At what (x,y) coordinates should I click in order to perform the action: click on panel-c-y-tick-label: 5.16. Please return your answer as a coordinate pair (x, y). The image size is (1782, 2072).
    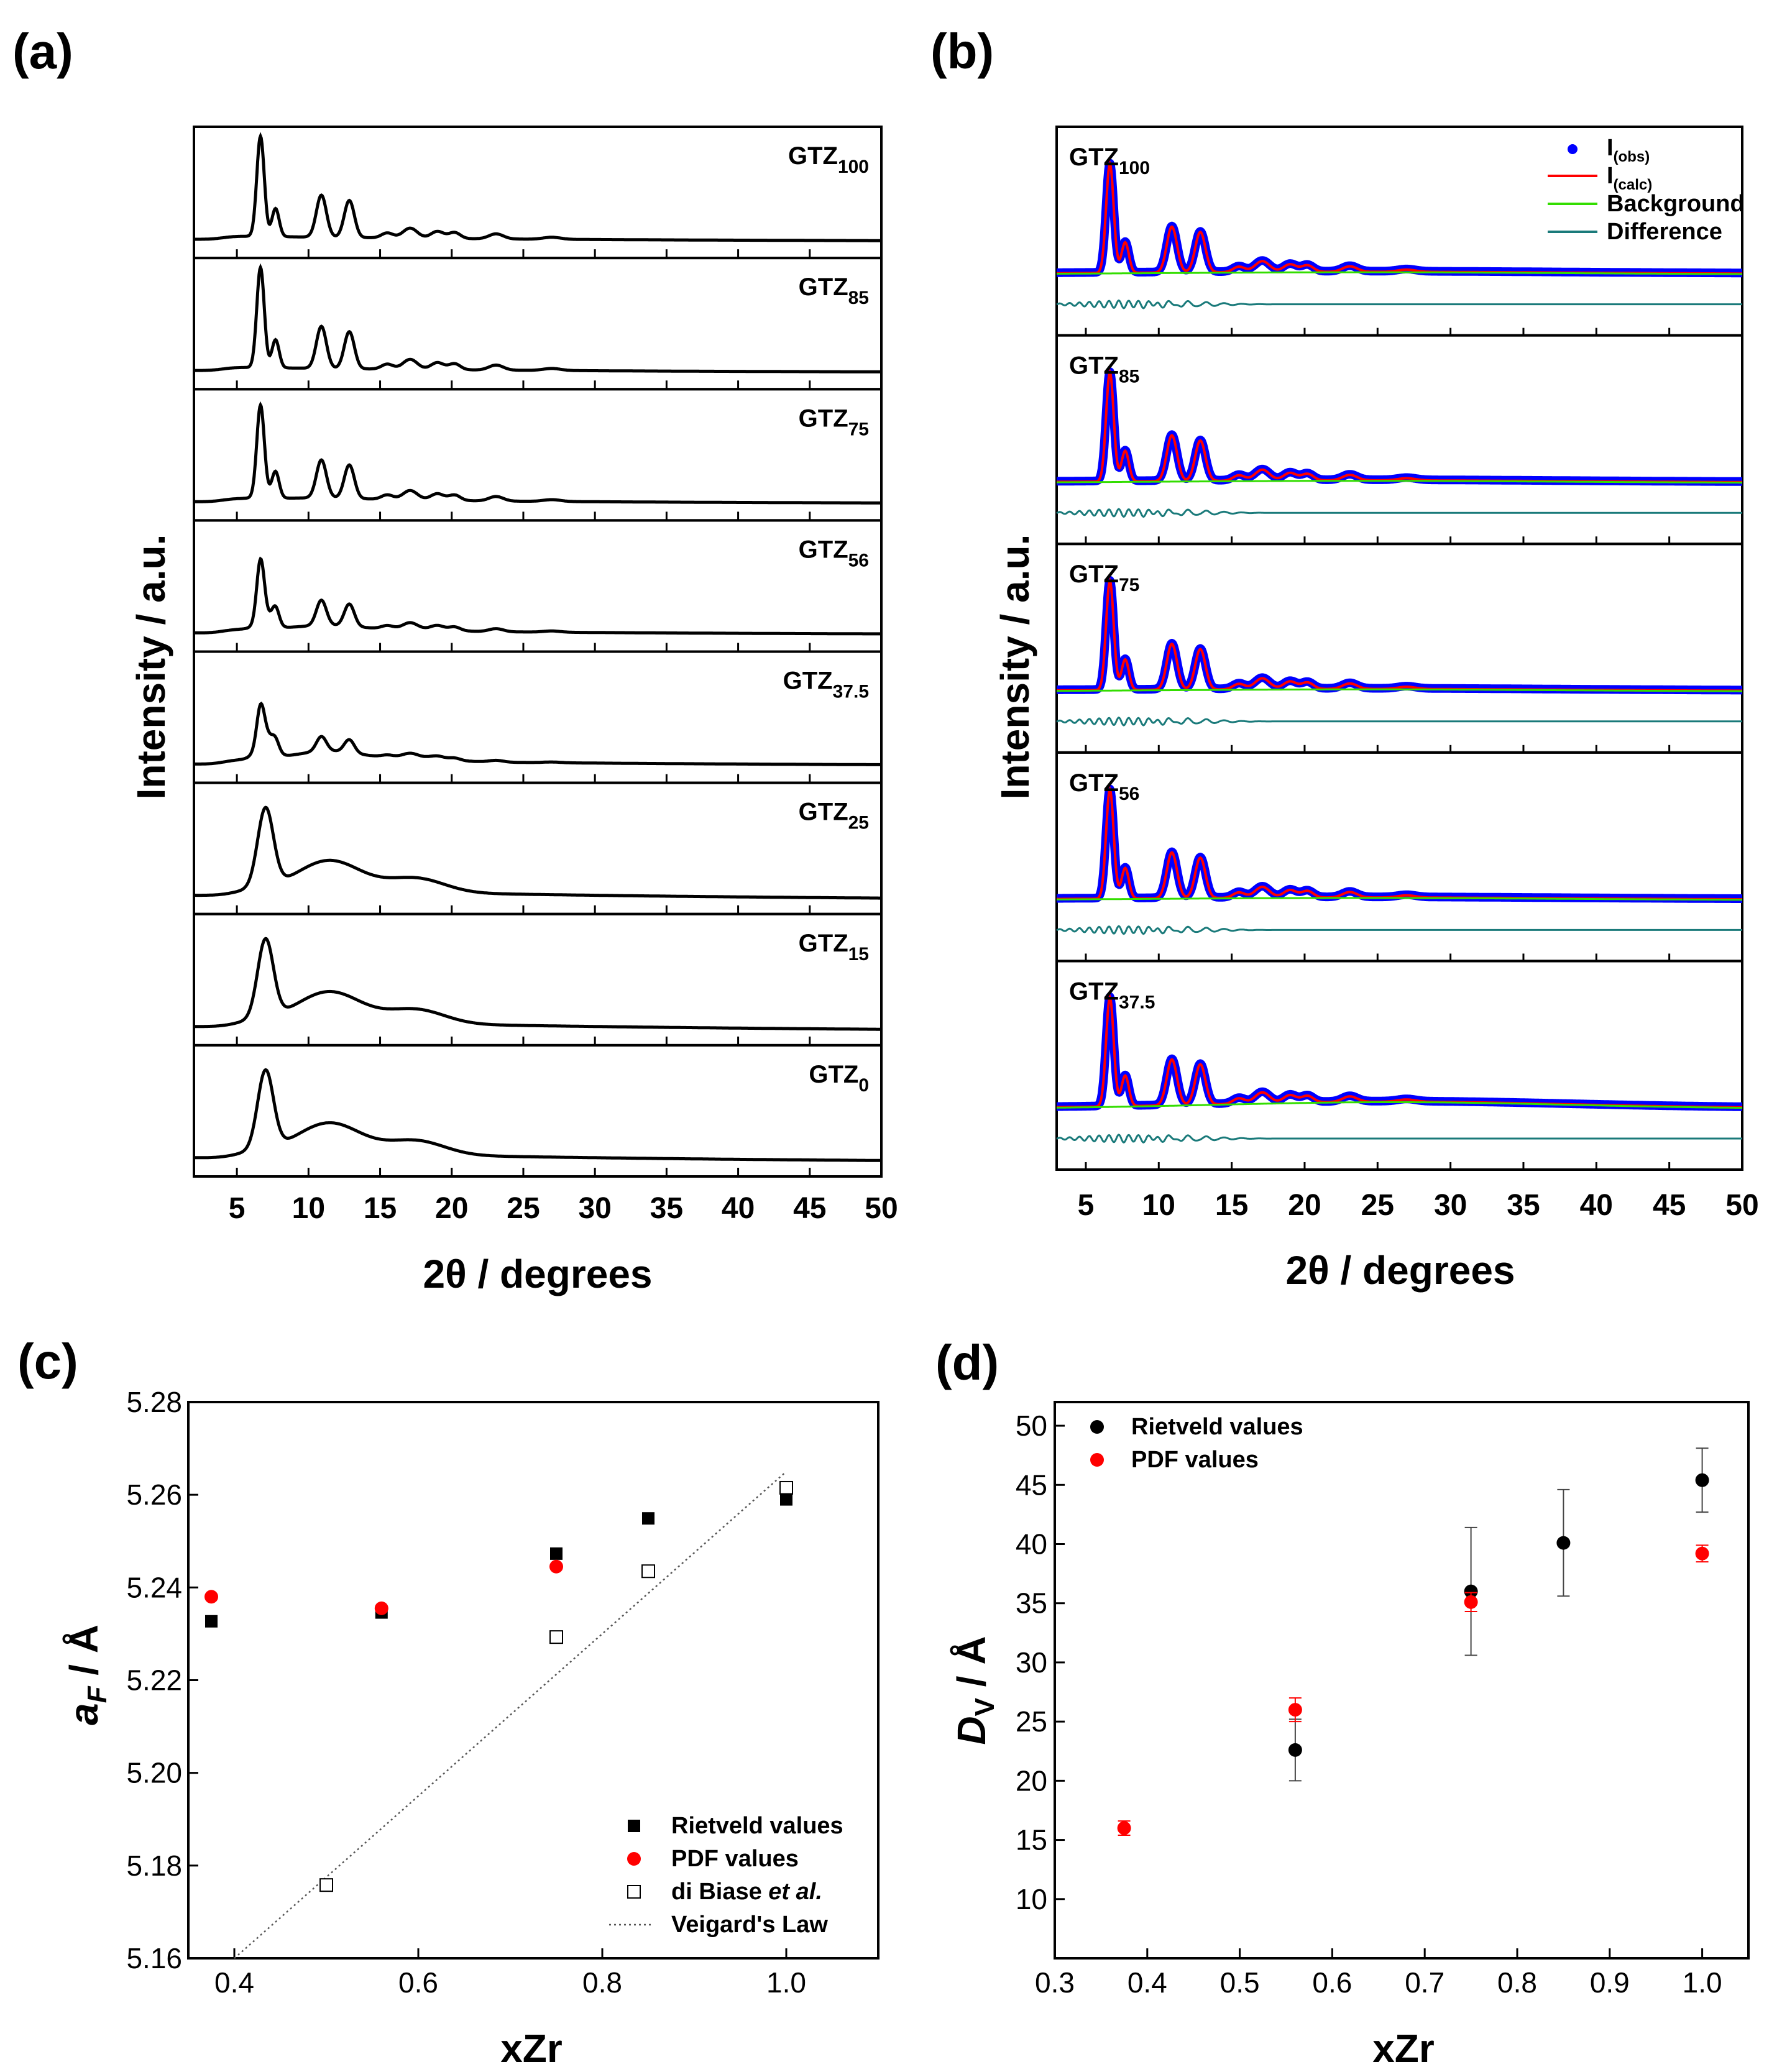
    Looking at the image, I should click on (154, 1958).